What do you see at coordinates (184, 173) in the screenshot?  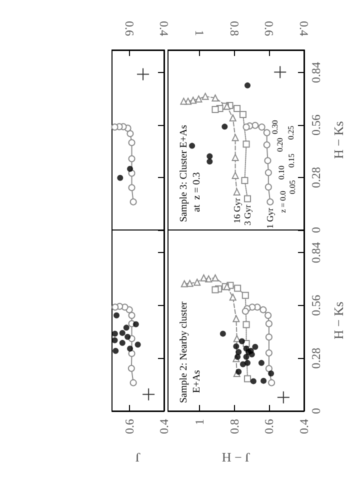 I see `text: Sample 3: Cluster E+As` at bounding box center [184, 173].